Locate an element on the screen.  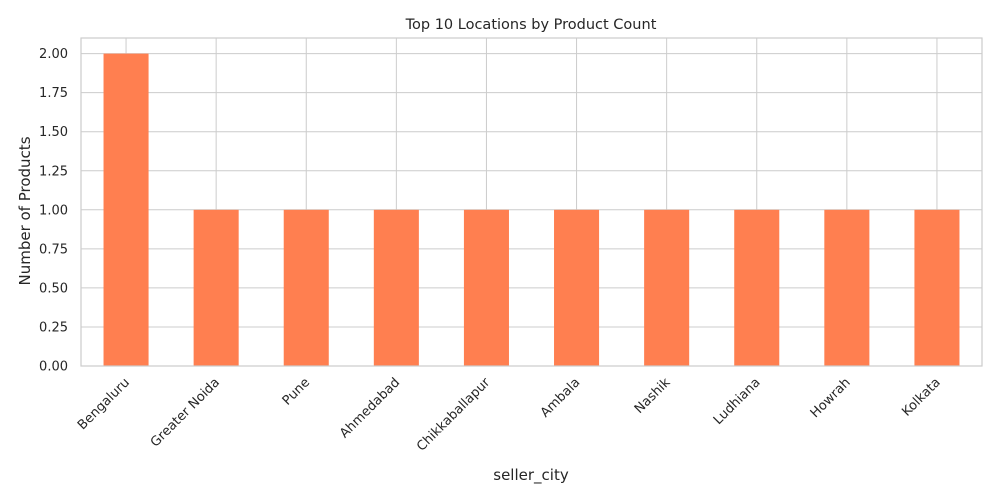
x-tick-label: Ahmedabad is located at coordinates (370, 408).